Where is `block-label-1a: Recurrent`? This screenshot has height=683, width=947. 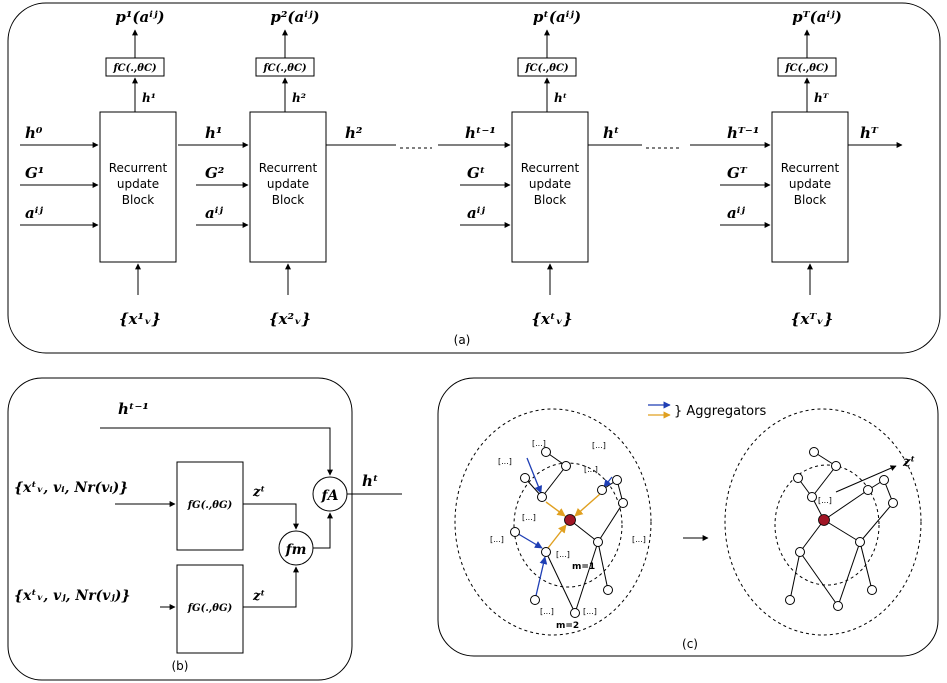 block-label-1a: Recurrent is located at coordinates (138, 168).